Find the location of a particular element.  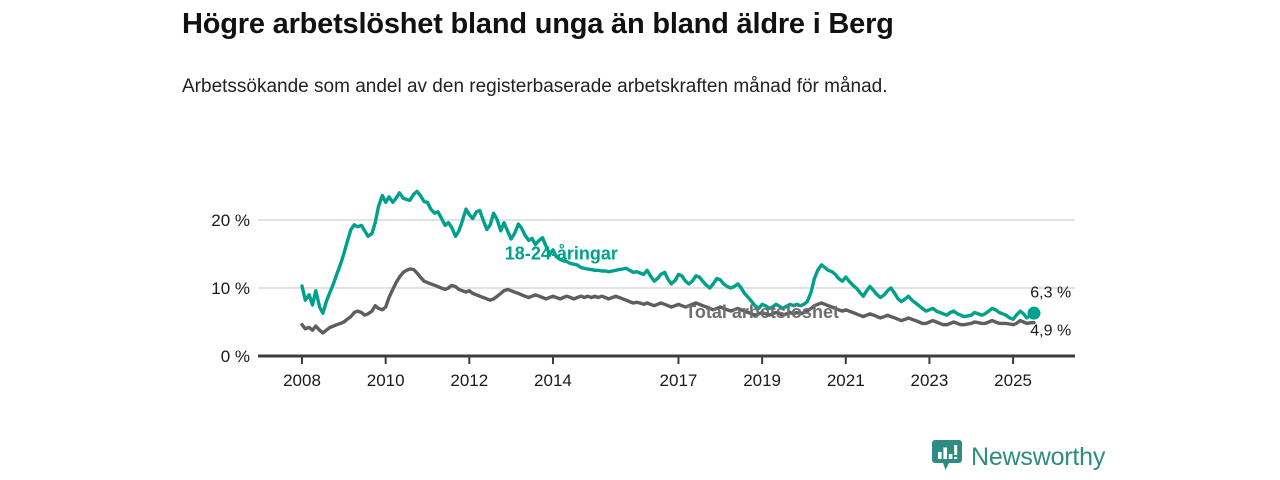

youth-series-label: 18-24-åringar is located at coordinates (561, 253).